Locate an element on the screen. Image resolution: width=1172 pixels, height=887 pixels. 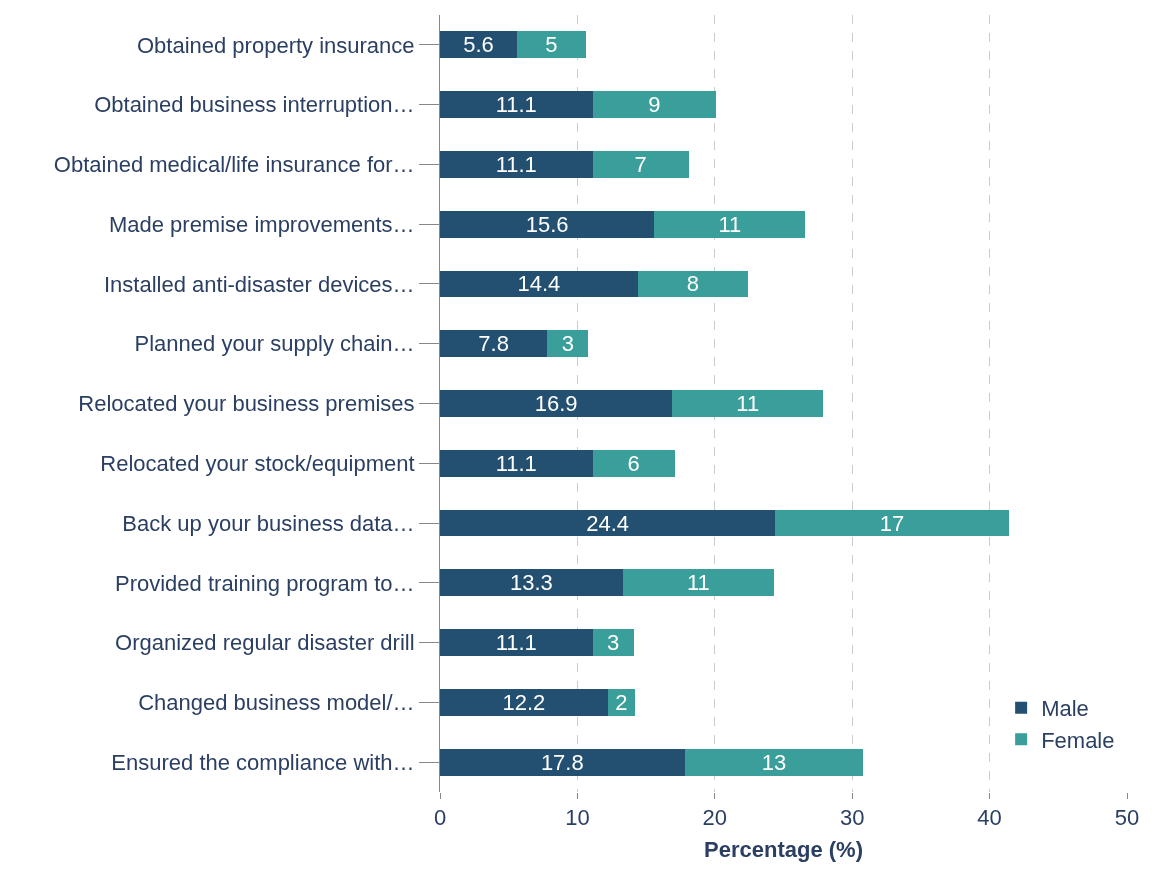
data-label: 5 is located at coordinates (551, 45).